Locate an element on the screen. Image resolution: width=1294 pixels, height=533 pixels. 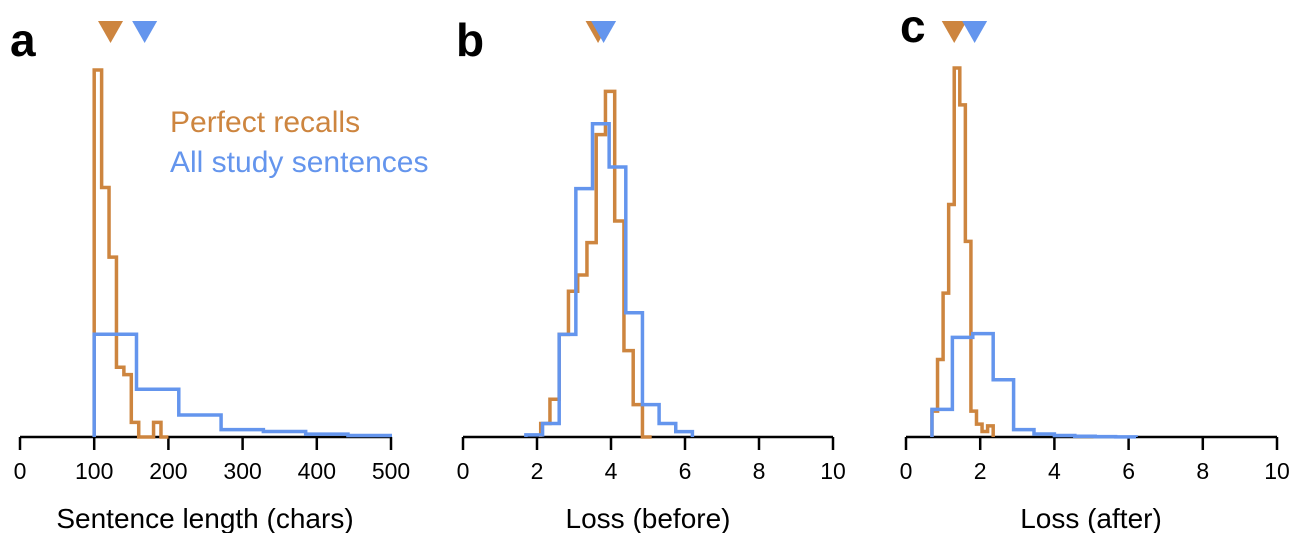
x-tick-label: 500 is located at coordinates (391, 471).